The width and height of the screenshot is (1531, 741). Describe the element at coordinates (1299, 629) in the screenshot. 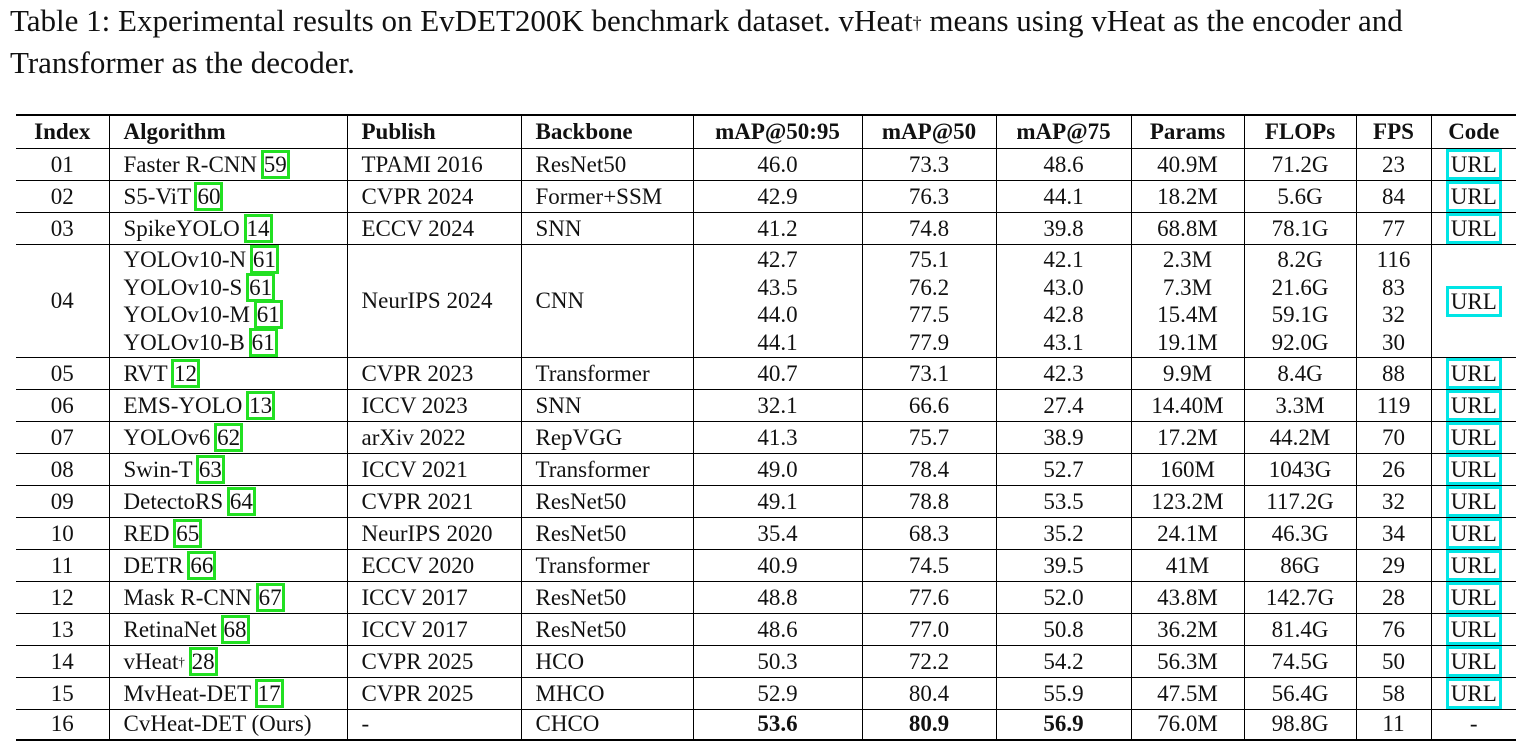

I see `cell-flops: 81.4G` at that location.